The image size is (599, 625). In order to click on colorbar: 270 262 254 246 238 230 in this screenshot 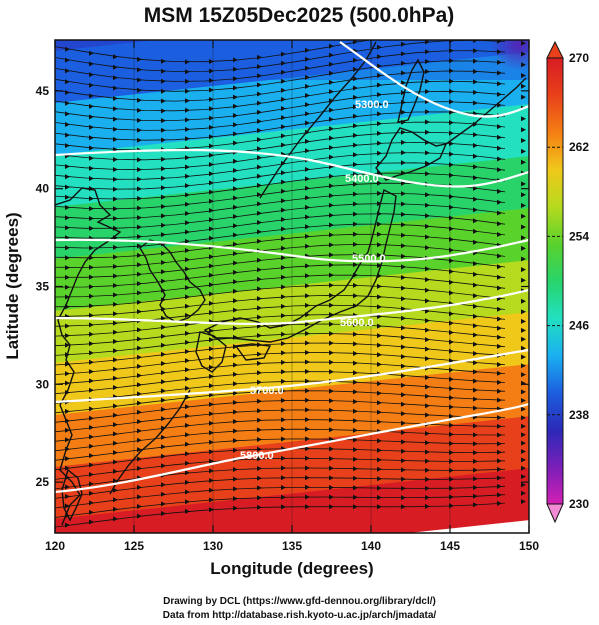, I will do `click(567, 282)`.